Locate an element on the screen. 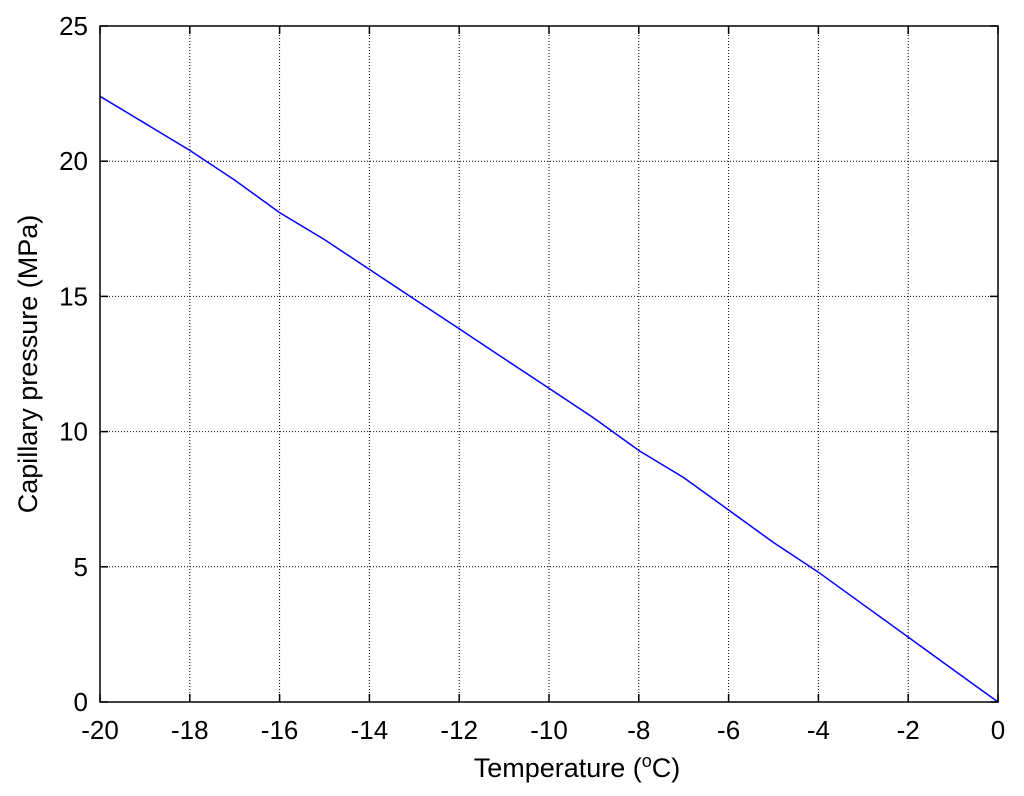  y-tick-label: 25 is located at coordinates (73, 26).